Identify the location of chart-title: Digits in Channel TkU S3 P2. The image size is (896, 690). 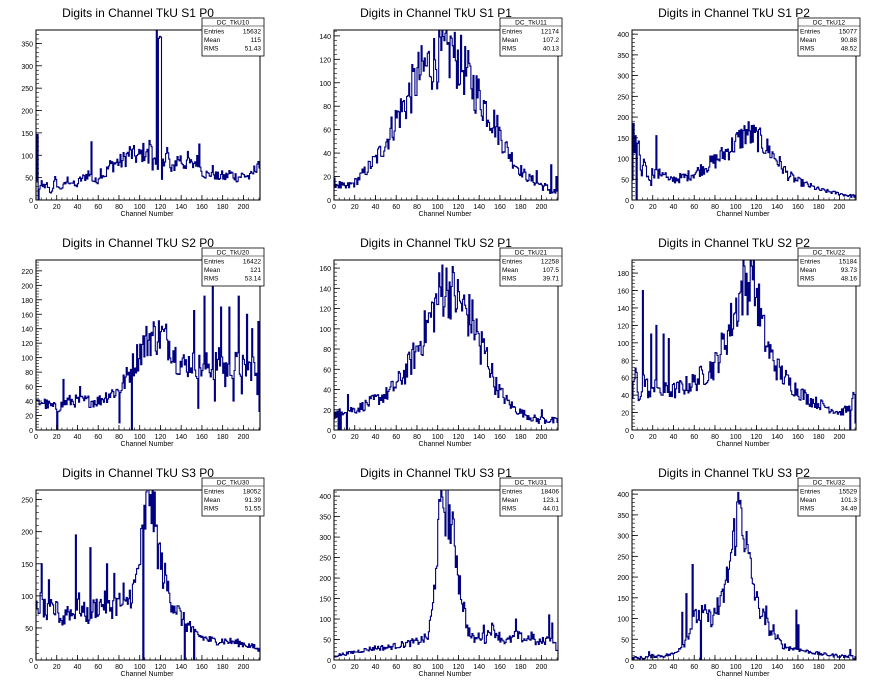
(734, 473).